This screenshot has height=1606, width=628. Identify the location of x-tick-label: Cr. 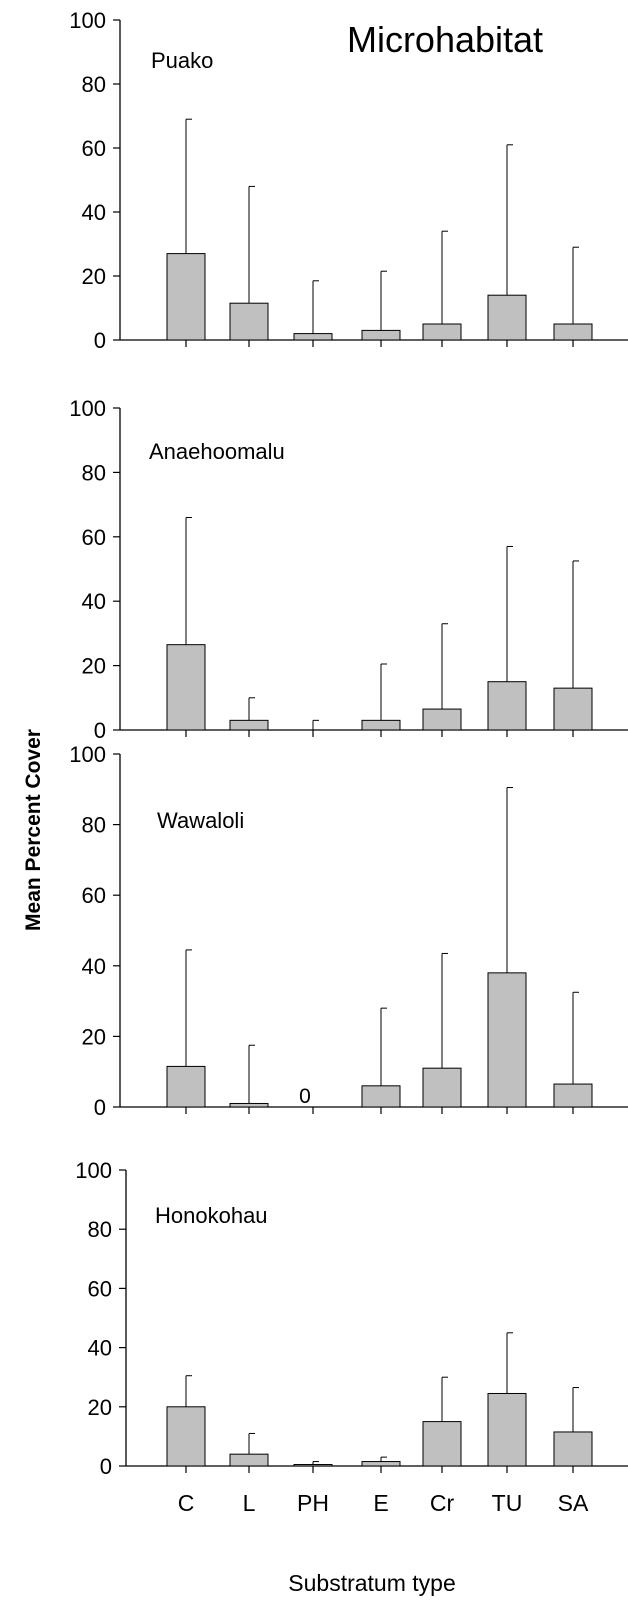
(442, 1503).